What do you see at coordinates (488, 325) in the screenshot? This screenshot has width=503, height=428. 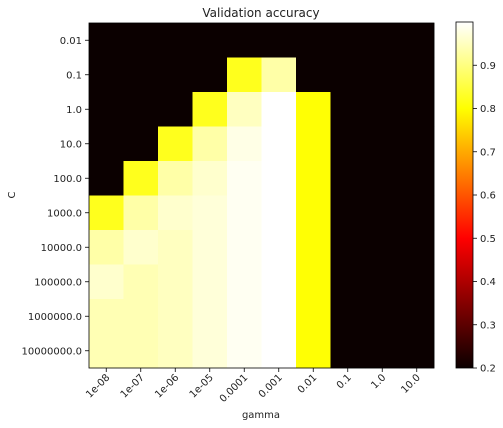 I see `colorbar-tick-label: 0.3` at bounding box center [488, 325].